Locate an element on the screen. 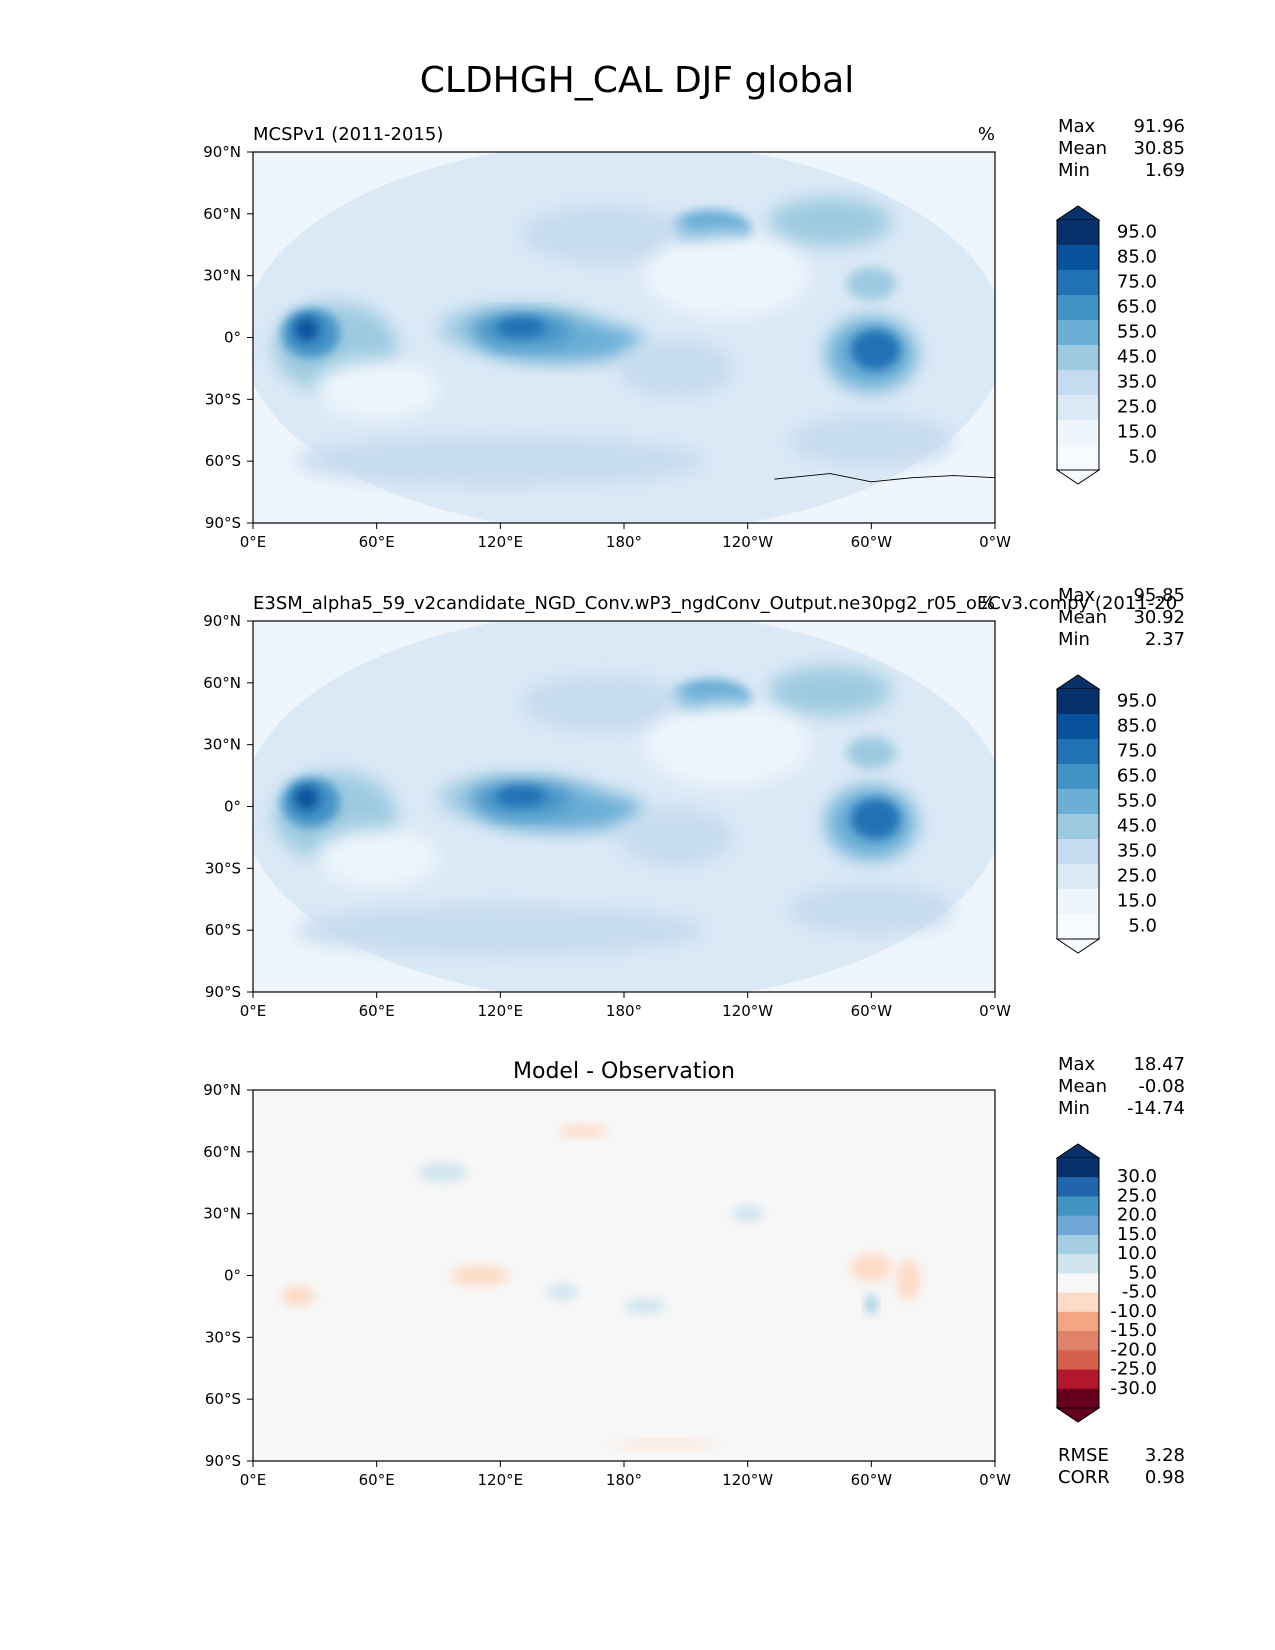 Image resolution: width=1275 pixels, height=1650 pixels. colorbar-tick-label: -25.0 is located at coordinates (1133, 1369).